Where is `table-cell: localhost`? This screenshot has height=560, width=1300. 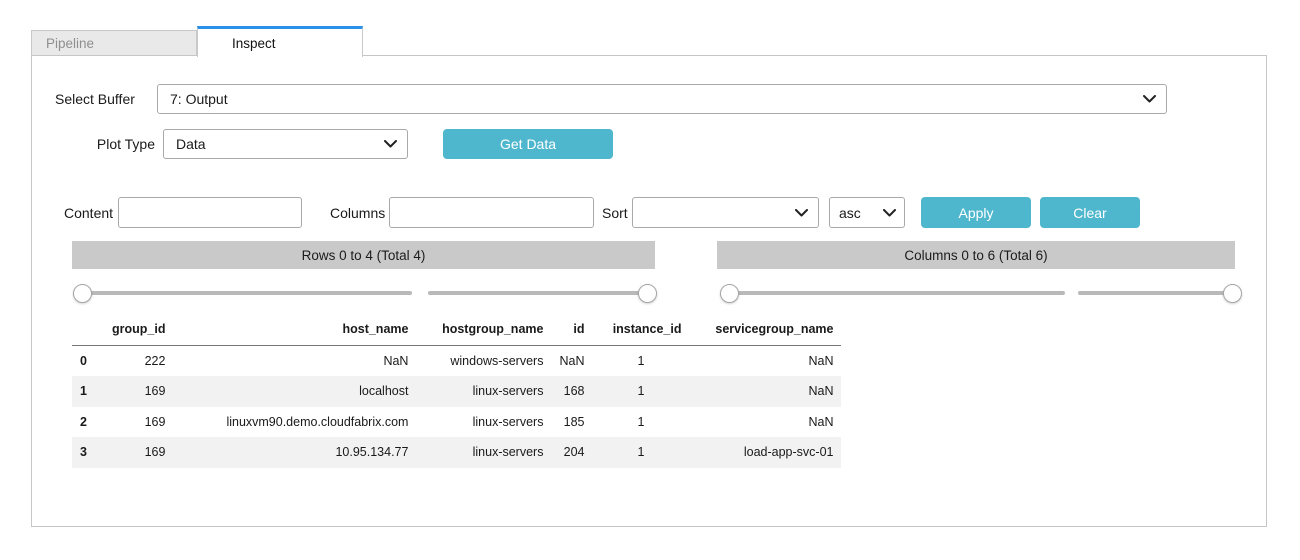 table-cell: localhost is located at coordinates (384, 391).